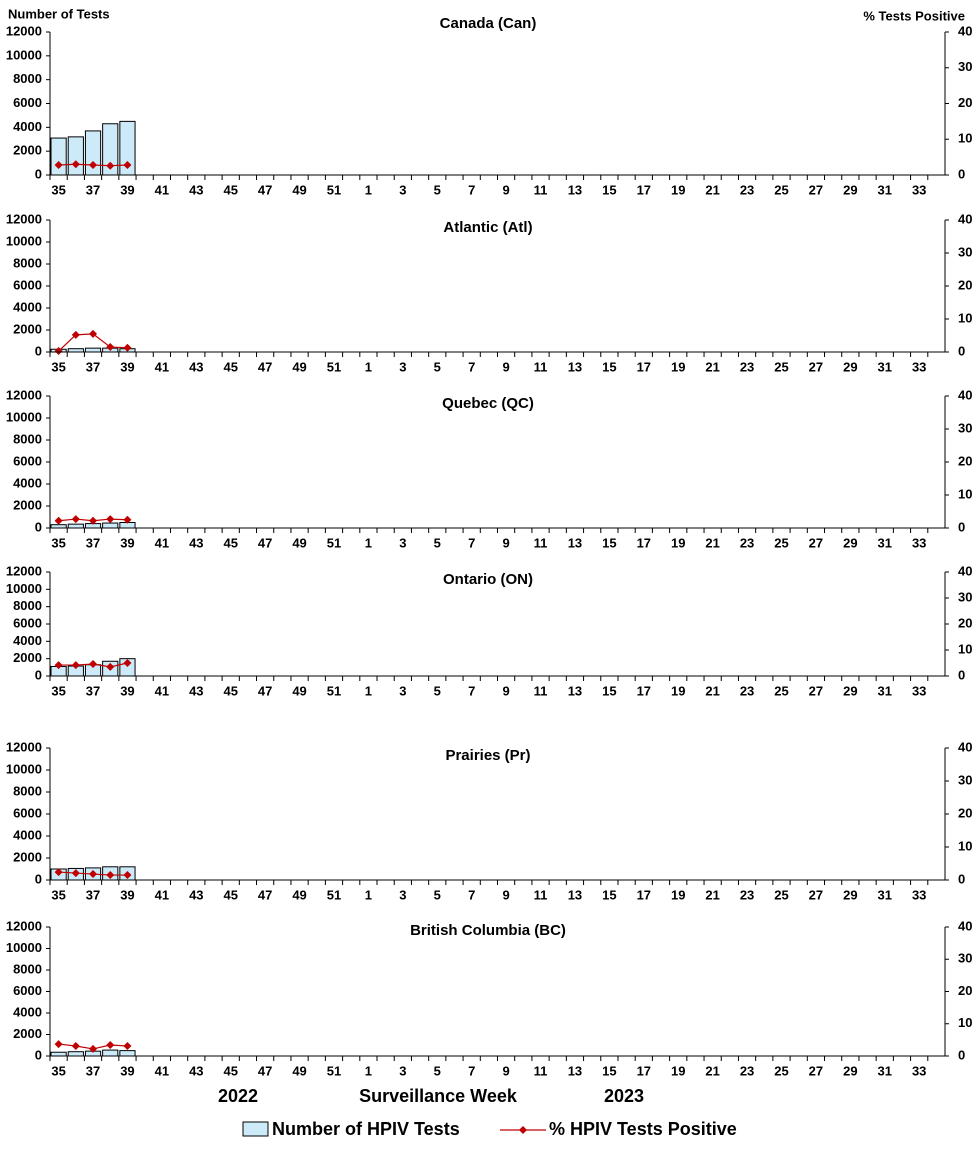  I want to click on x-tick-label: 17, so click(644, 366).